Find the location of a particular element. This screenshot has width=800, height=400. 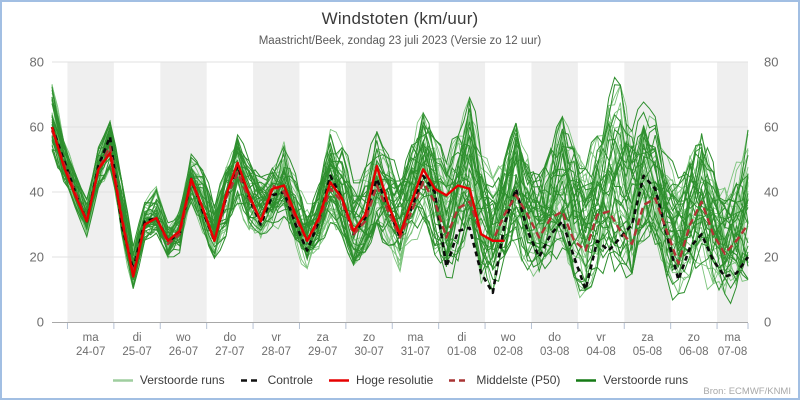

x-tick-date: 25-07 is located at coordinates (136, 352).